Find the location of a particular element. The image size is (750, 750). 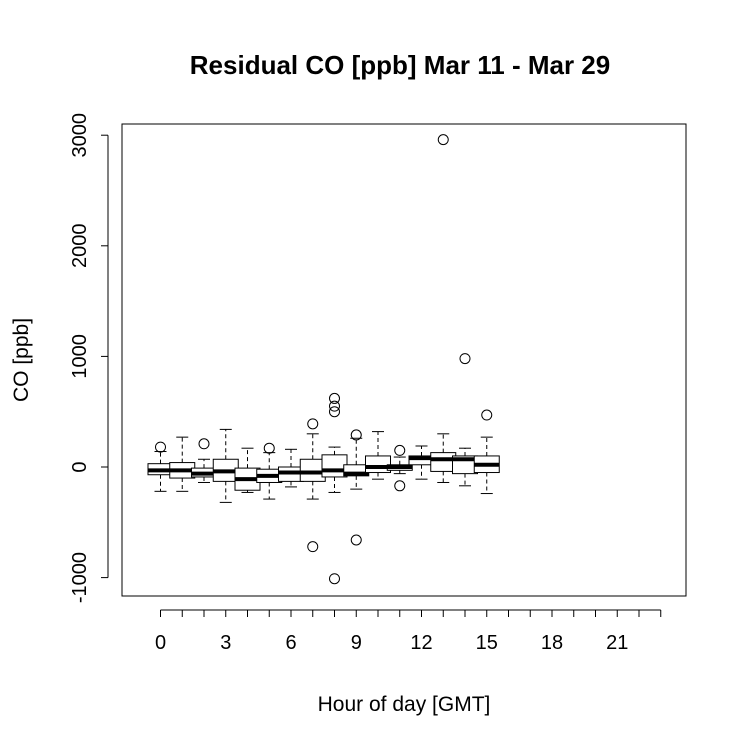

y-axis: -1000 0 1000 2000 3000 is located at coordinates (89, 358).